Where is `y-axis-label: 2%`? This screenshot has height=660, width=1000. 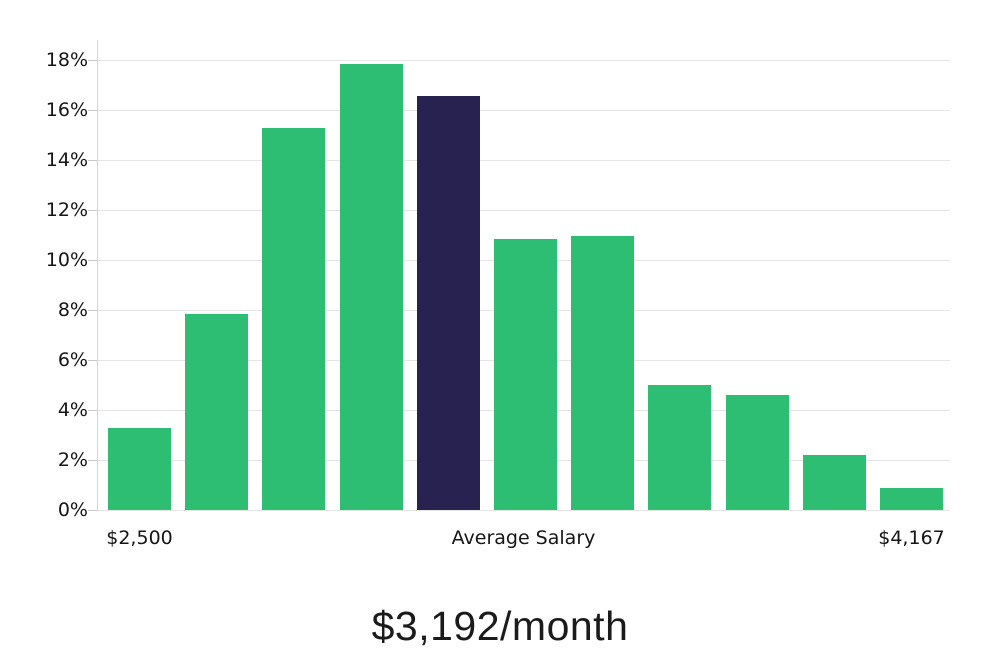
y-axis-label: 2% is located at coordinates (72, 460).